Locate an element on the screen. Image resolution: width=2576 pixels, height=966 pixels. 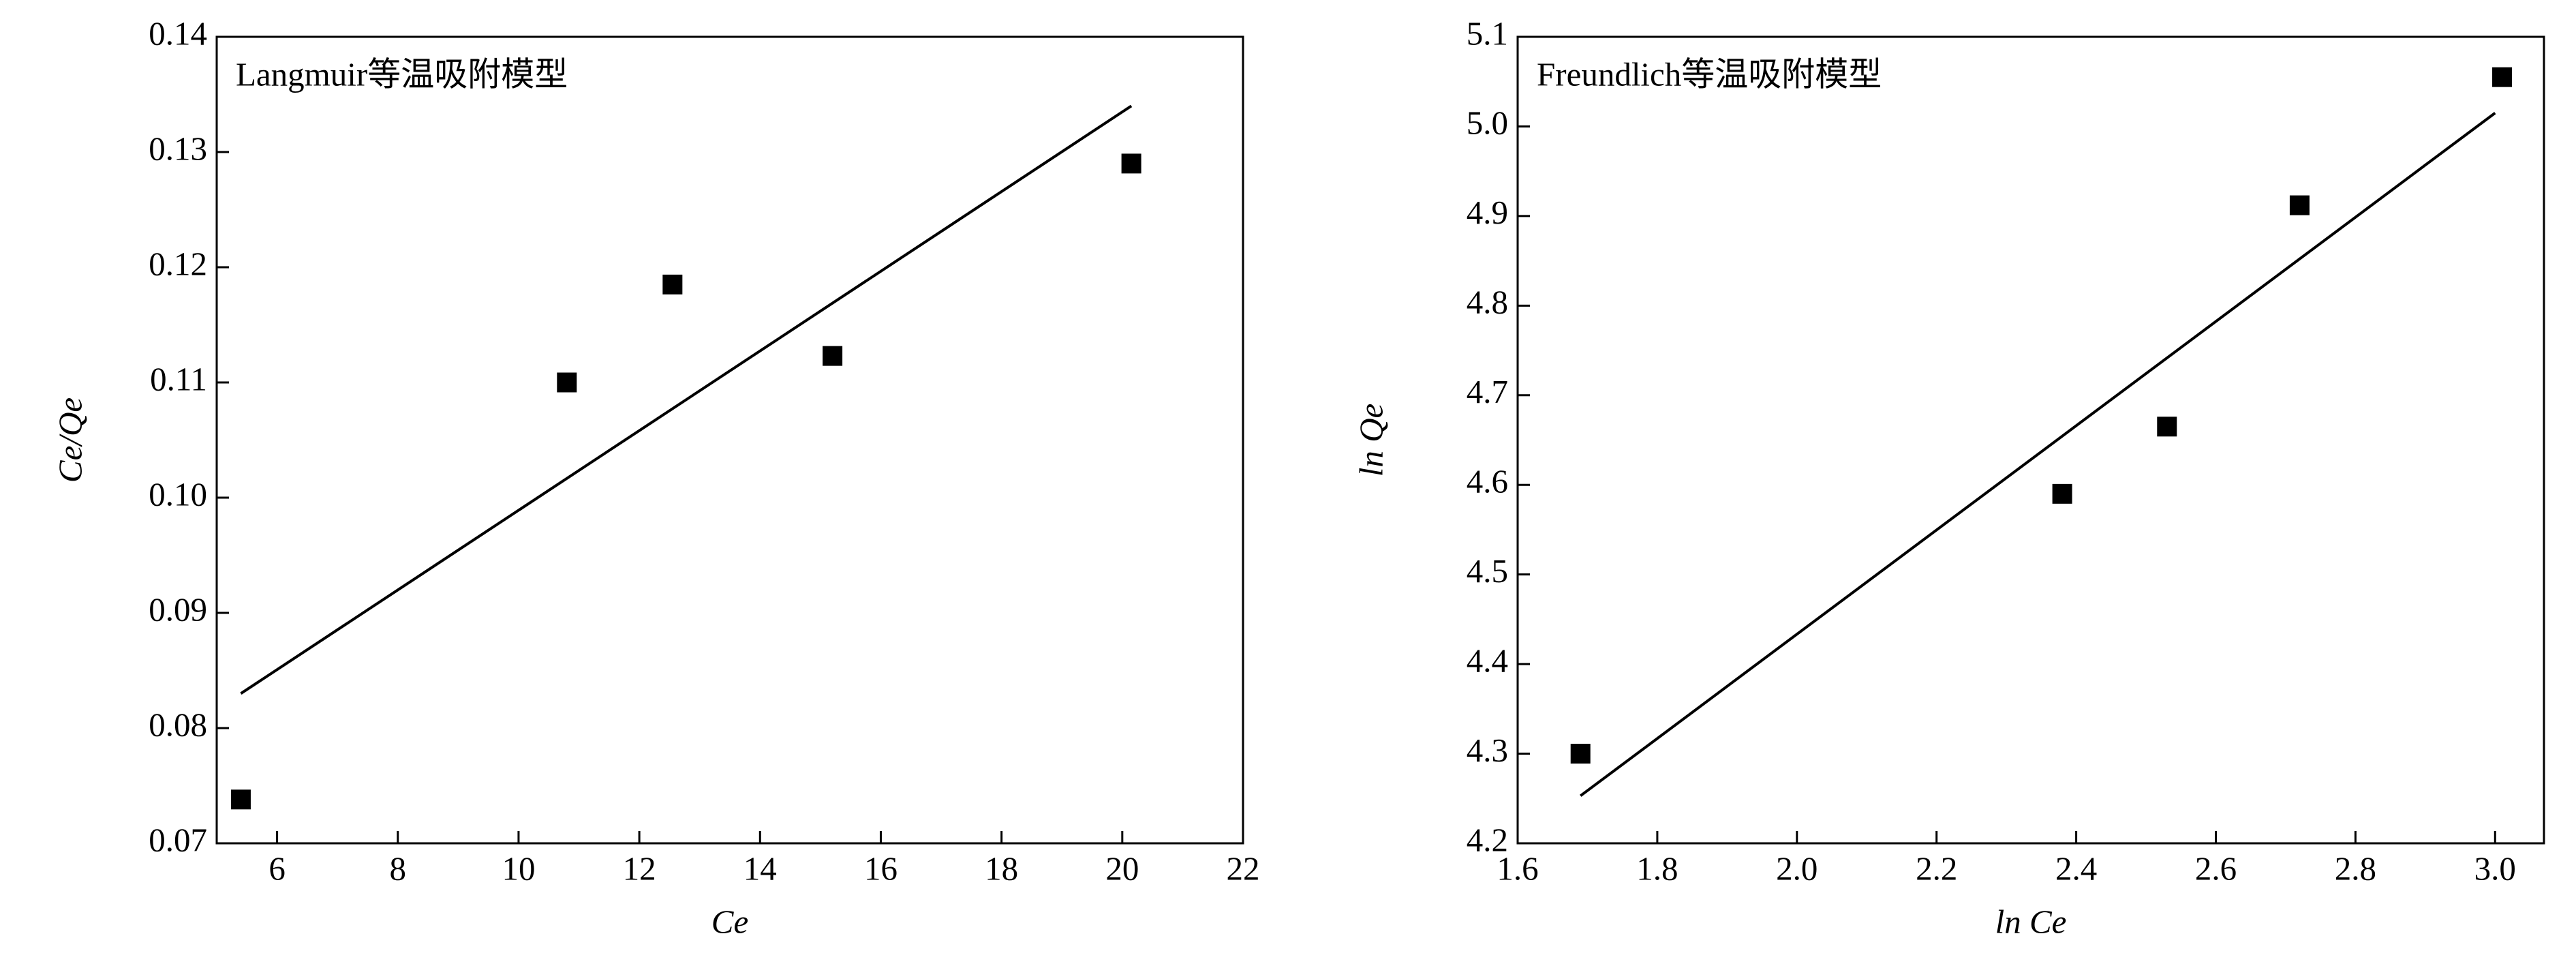
x-tick-label: 16 is located at coordinates (881, 868).